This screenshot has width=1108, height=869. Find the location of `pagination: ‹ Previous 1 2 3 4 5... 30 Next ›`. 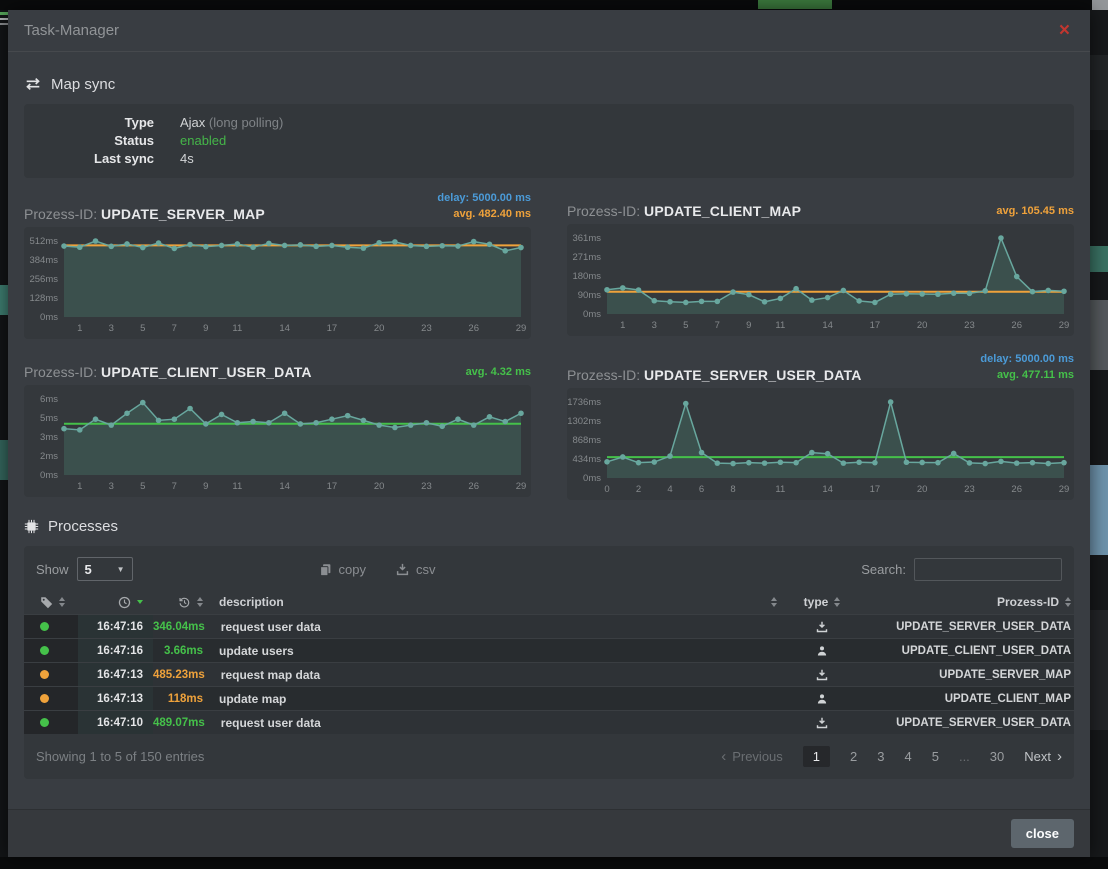

pagination: ‹ Previous 1 2 3 4 5... 30 Next › is located at coordinates (891, 756).